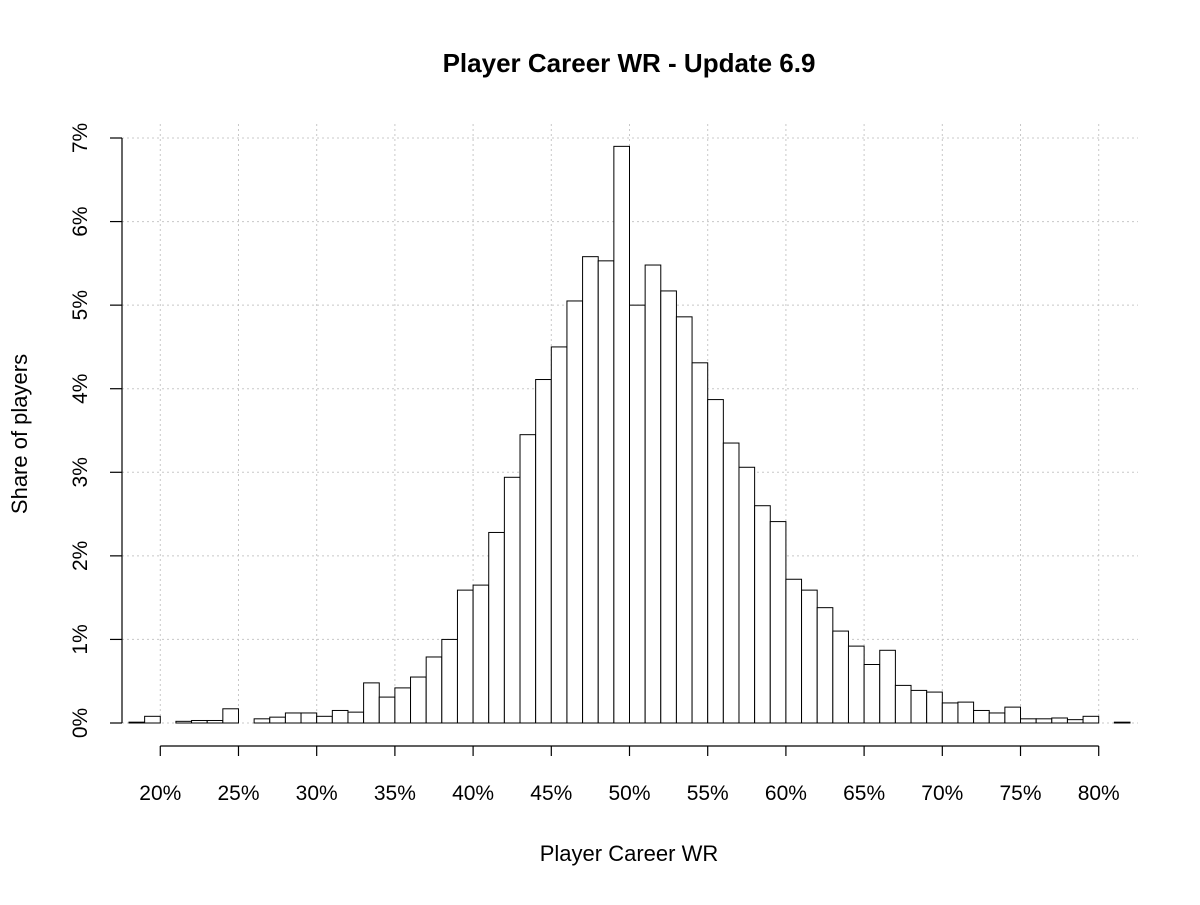 This screenshot has height=905, width=1200. I want to click on y-tick-label: 3%, so click(80, 472).